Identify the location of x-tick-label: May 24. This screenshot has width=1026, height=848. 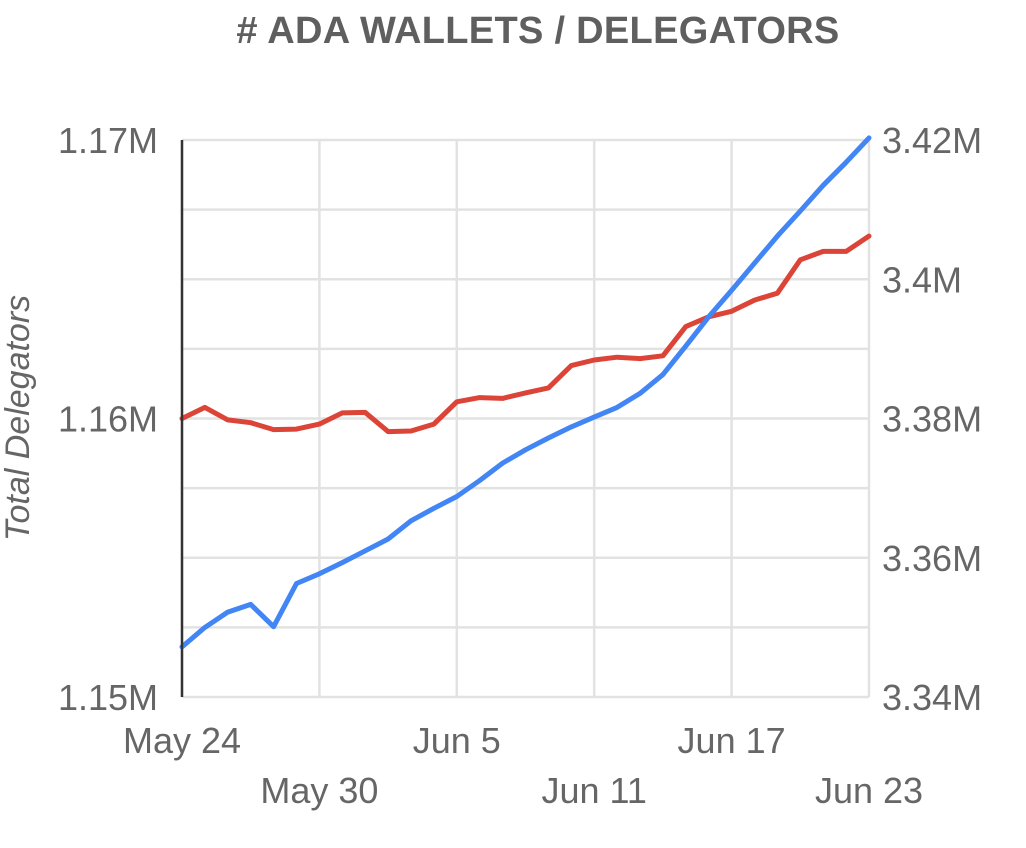
(182, 740).